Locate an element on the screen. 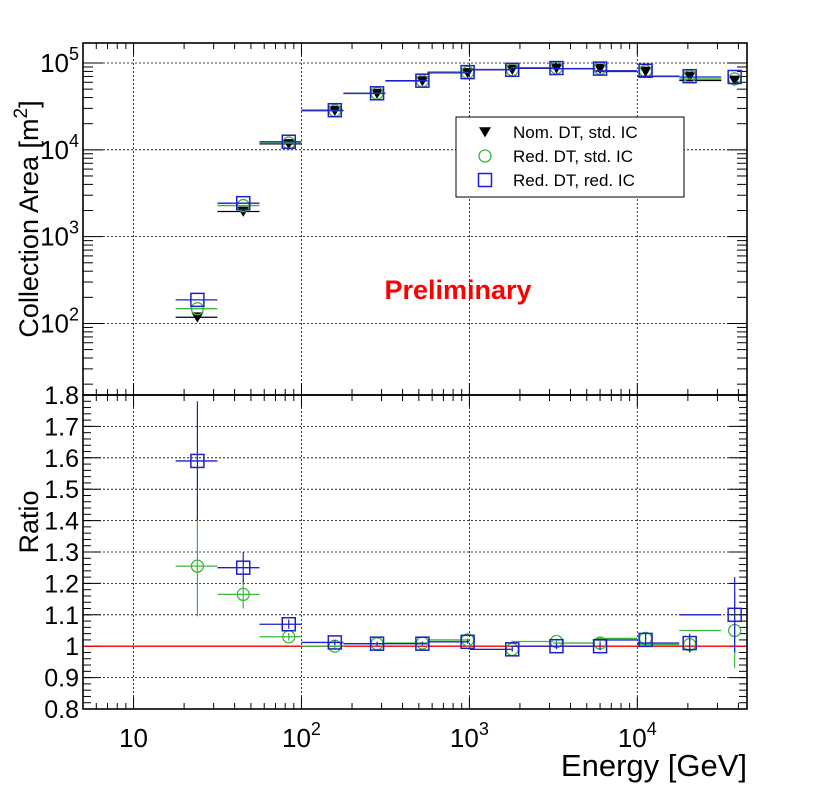 The image size is (830, 797). legend-label: Red. DT, red. IC is located at coordinates (574, 180).